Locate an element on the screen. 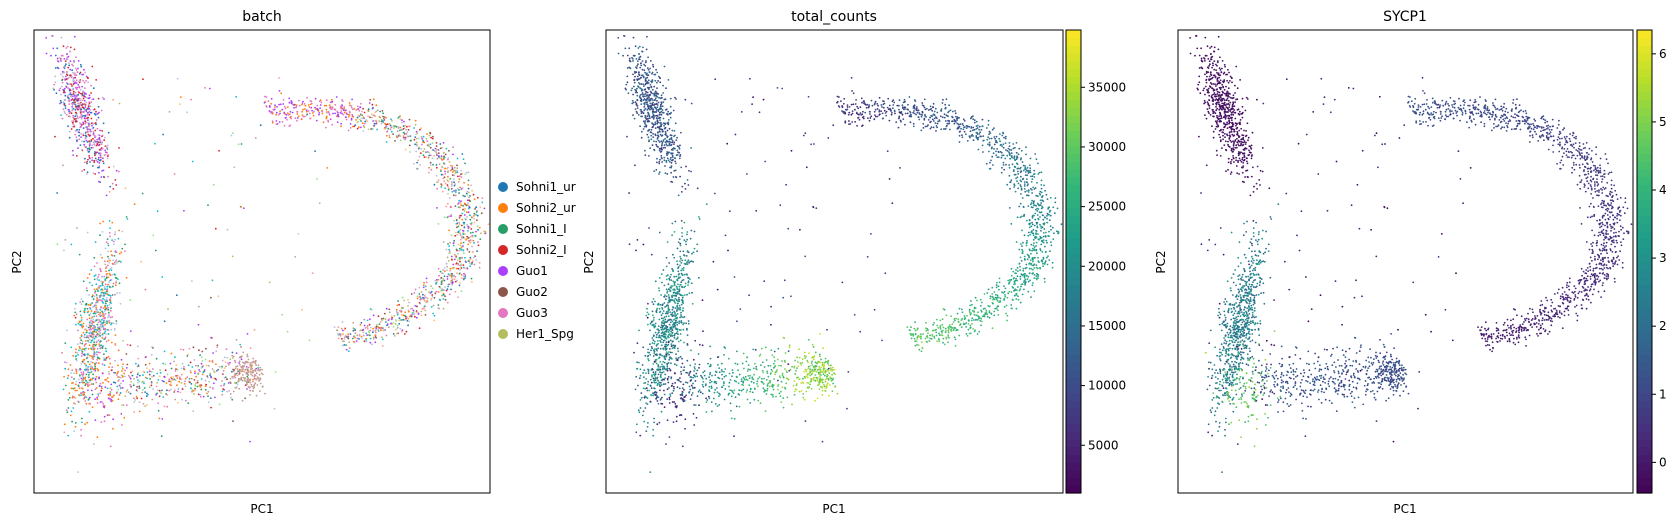  legend-marker is located at coordinates (503, 334).